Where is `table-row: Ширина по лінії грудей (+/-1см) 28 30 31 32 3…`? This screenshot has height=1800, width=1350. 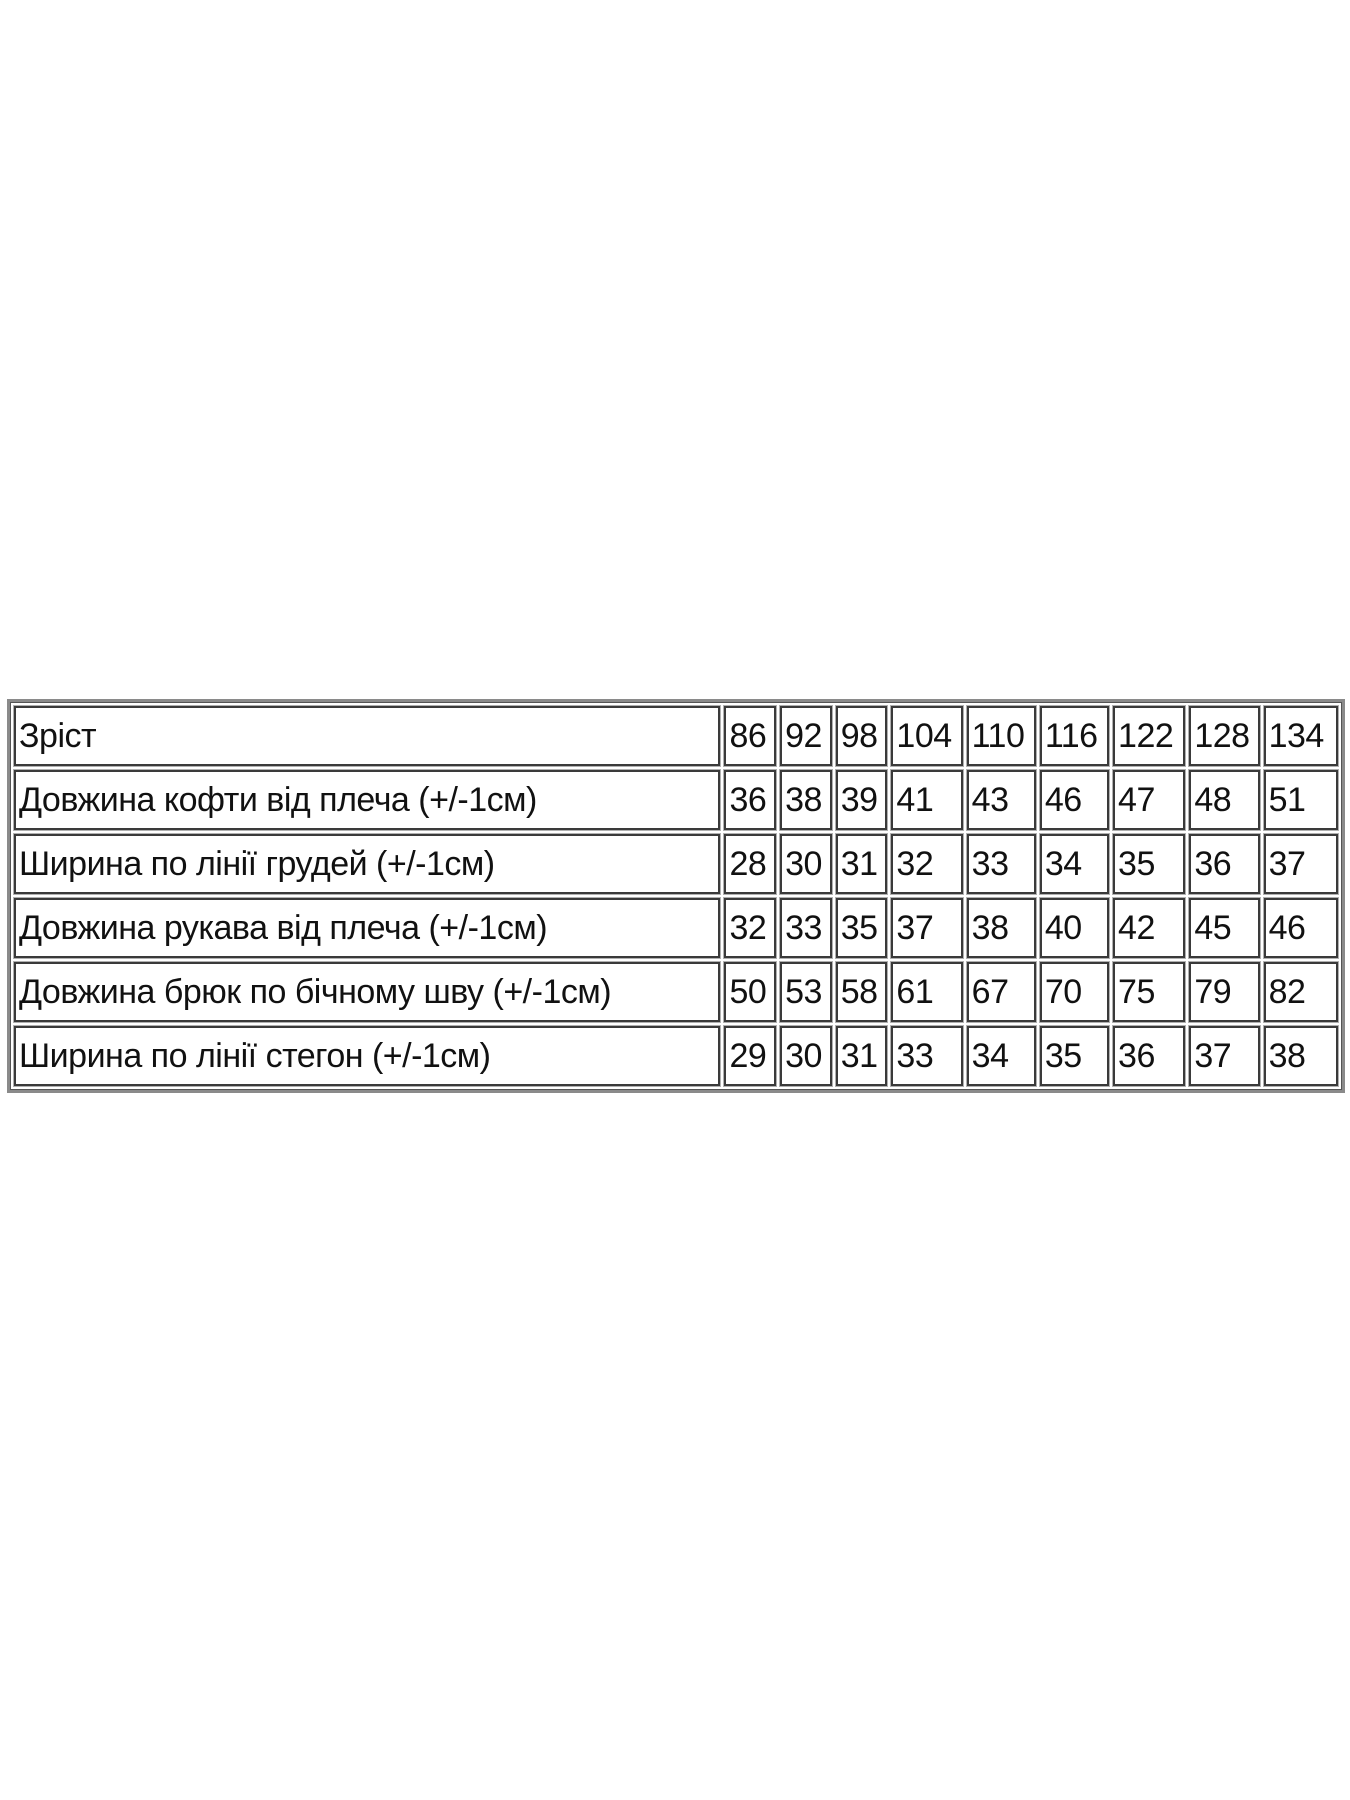
table-row: Ширина по лінії грудей (+/-1см) 28 30 31 32 3… is located at coordinates (676, 864).